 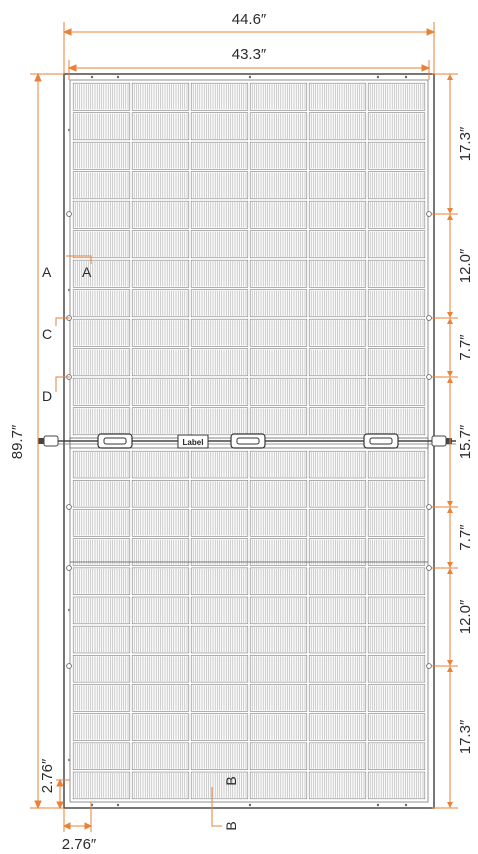 I want to click on ref-b-upper: B, so click(x=231, y=780).